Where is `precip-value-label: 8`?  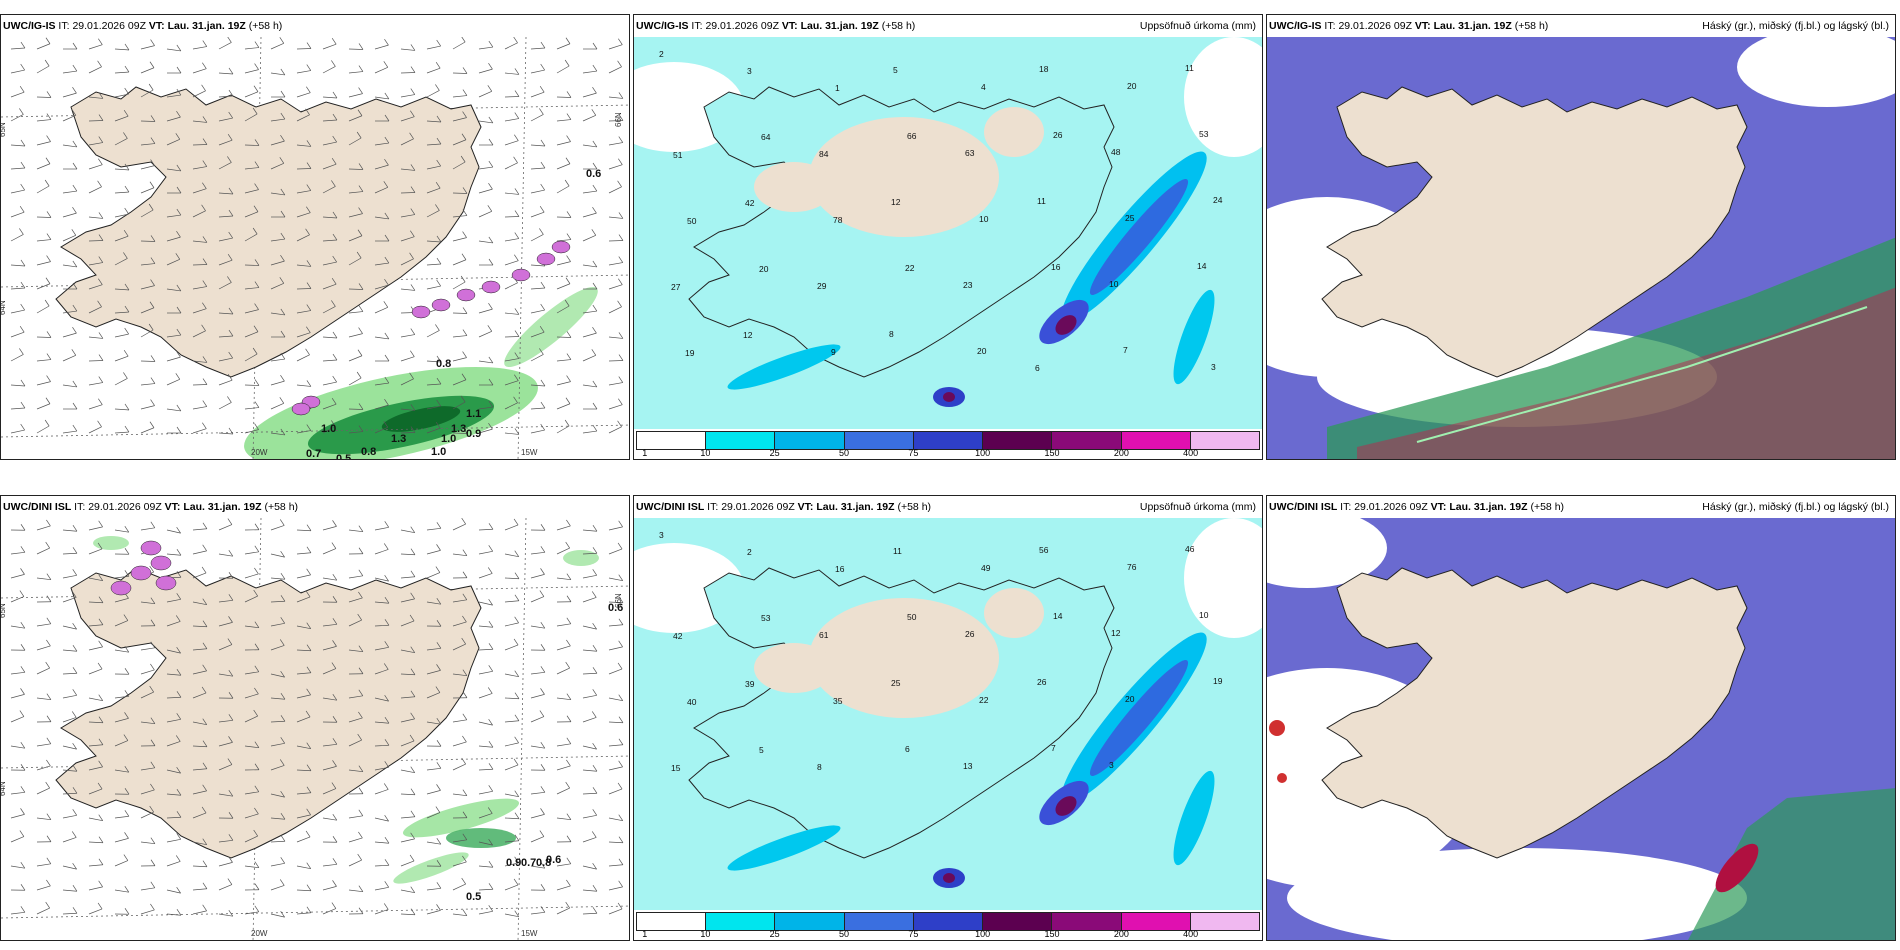
precip-value-label: 8 is located at coordinates (819, 767).